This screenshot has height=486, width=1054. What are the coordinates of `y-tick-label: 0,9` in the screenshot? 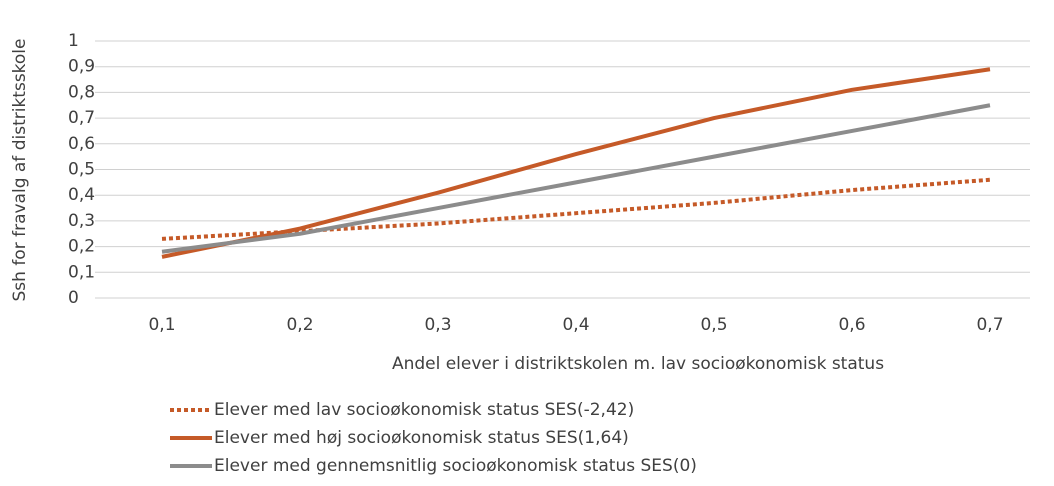 It's located at (81, 67).